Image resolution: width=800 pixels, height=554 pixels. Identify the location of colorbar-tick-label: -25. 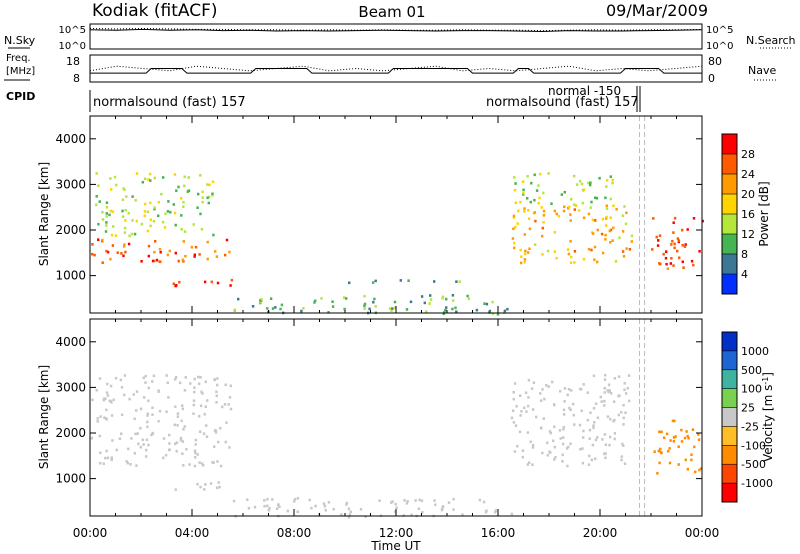
(750, 426).